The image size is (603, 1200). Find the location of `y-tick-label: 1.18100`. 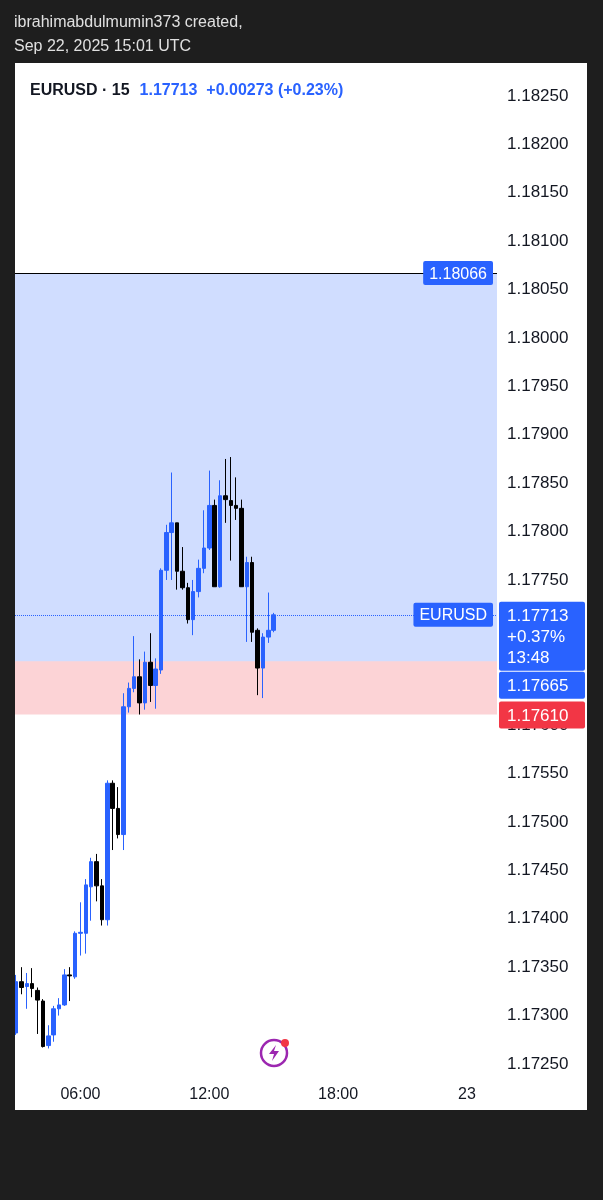

y-tick-label: 1.18100 is located at coordinates (538, 240).